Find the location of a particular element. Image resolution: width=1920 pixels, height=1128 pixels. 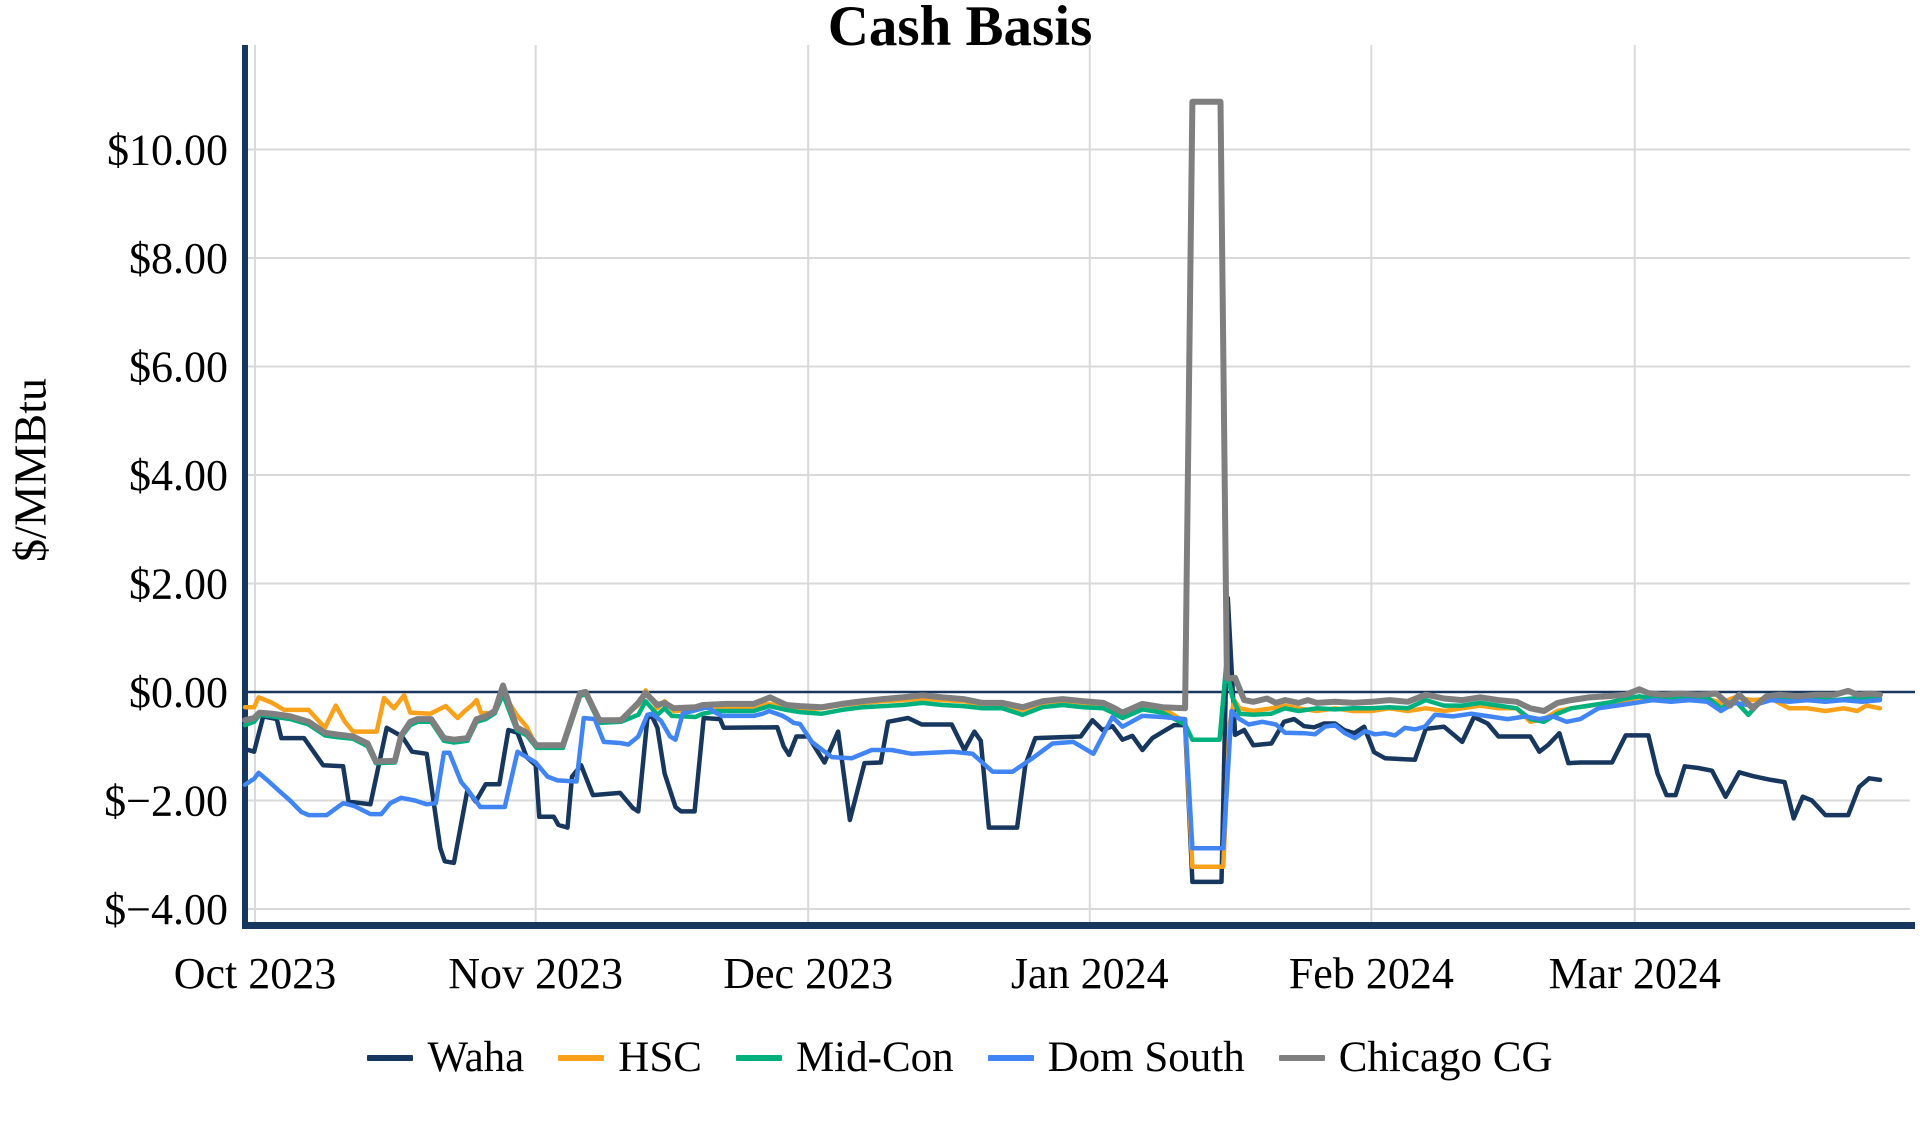

legend-item-waha: Waha is located at coordinates (445, 1057).